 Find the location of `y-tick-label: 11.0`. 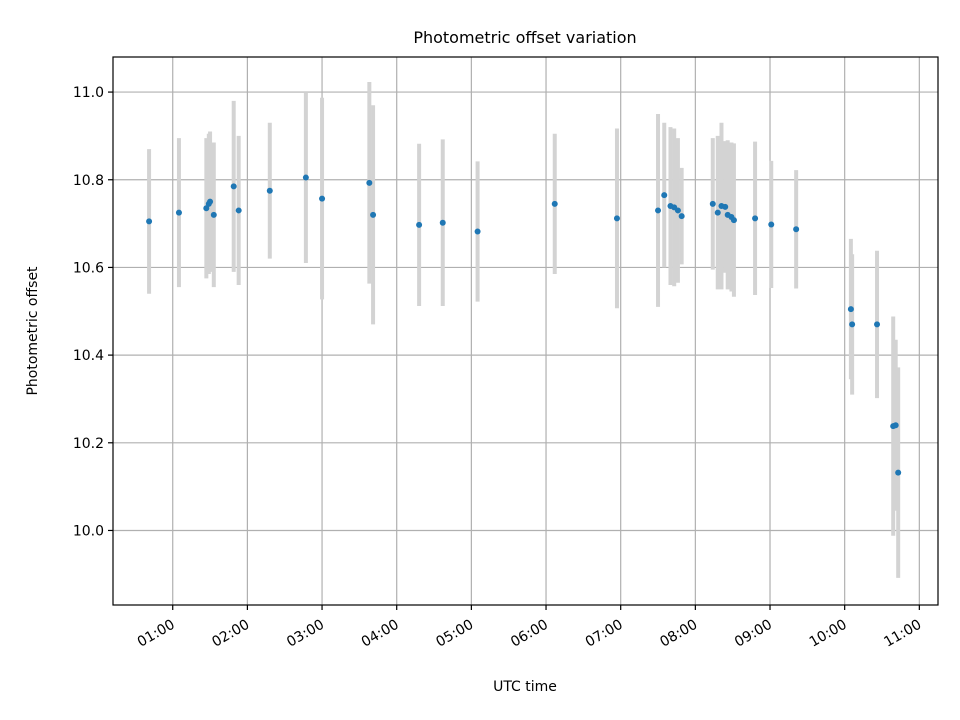

y-tick-label: 11.0 is located at coordinates (88, 93).